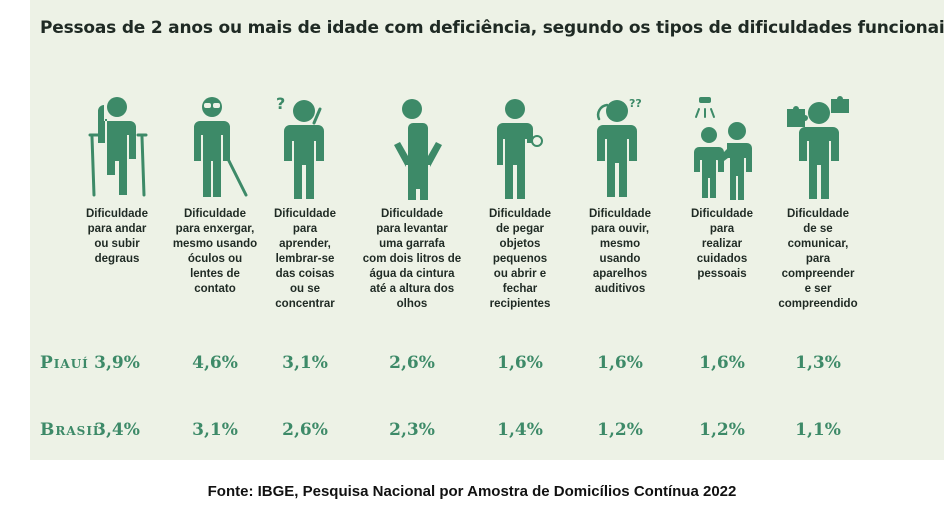 Image resolution: width=944 pixels, height=511 pixels. I want to click on value-cell: 1,1%, so click(818, 430).